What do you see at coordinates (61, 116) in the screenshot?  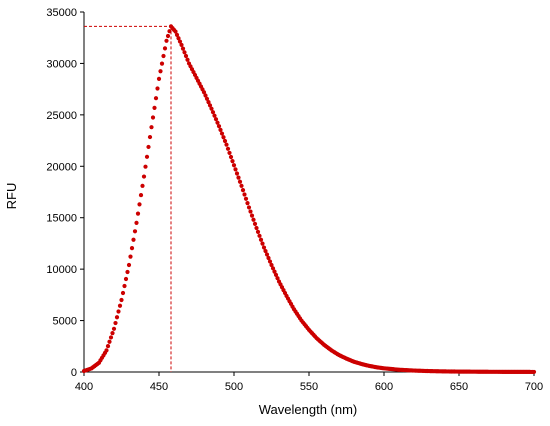 I see `y-tick-label: 25000` at bounding box center [61, 116].